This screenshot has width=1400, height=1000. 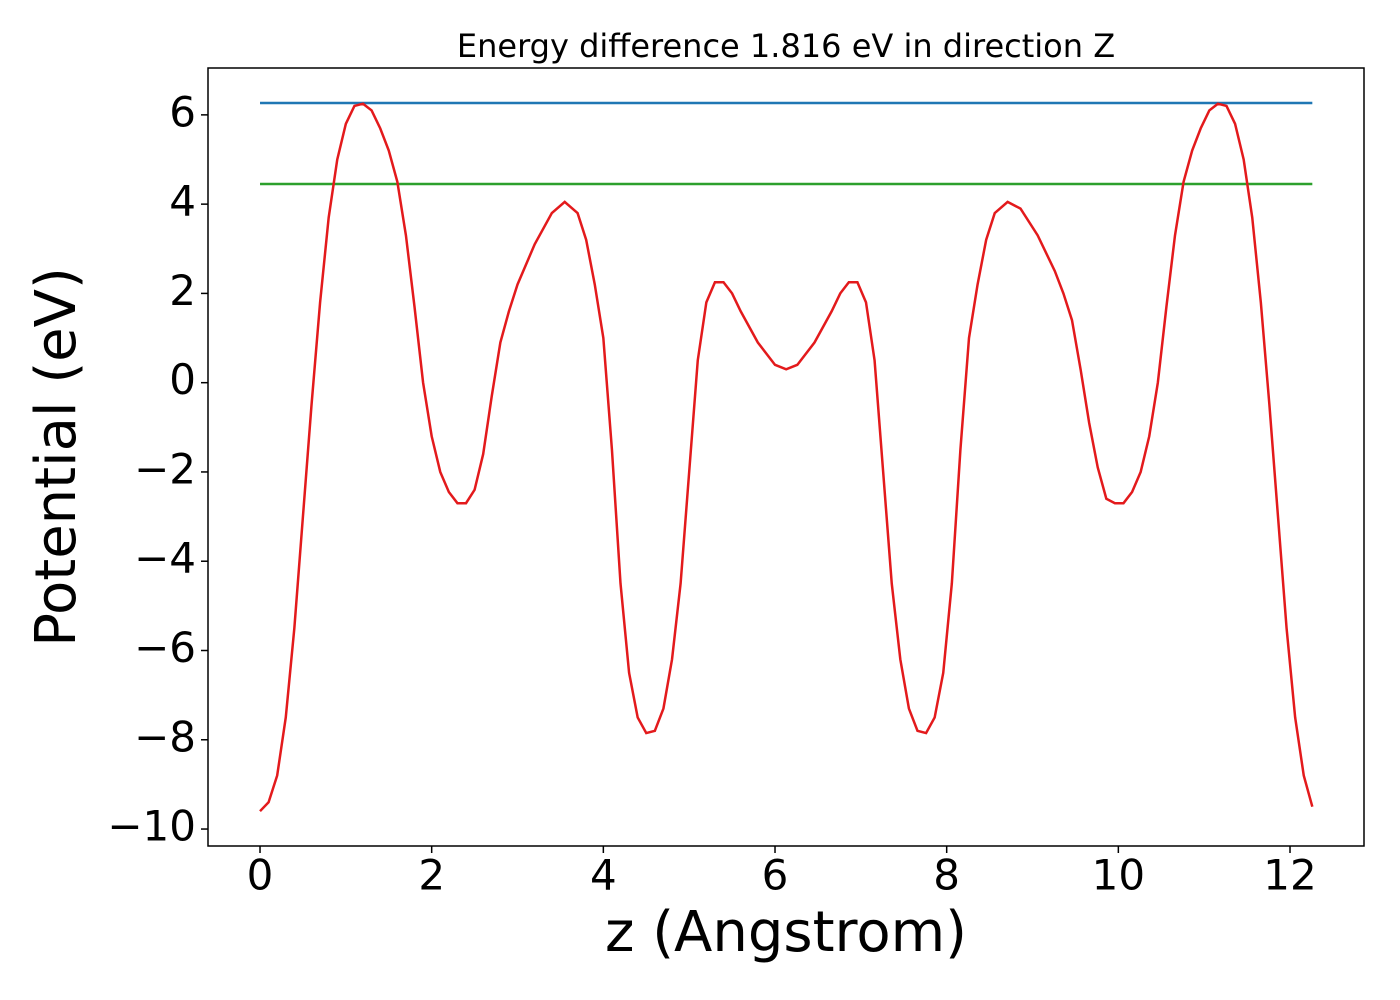 I want to click on x-tick-label: 12, so click(x=1289, y=875).